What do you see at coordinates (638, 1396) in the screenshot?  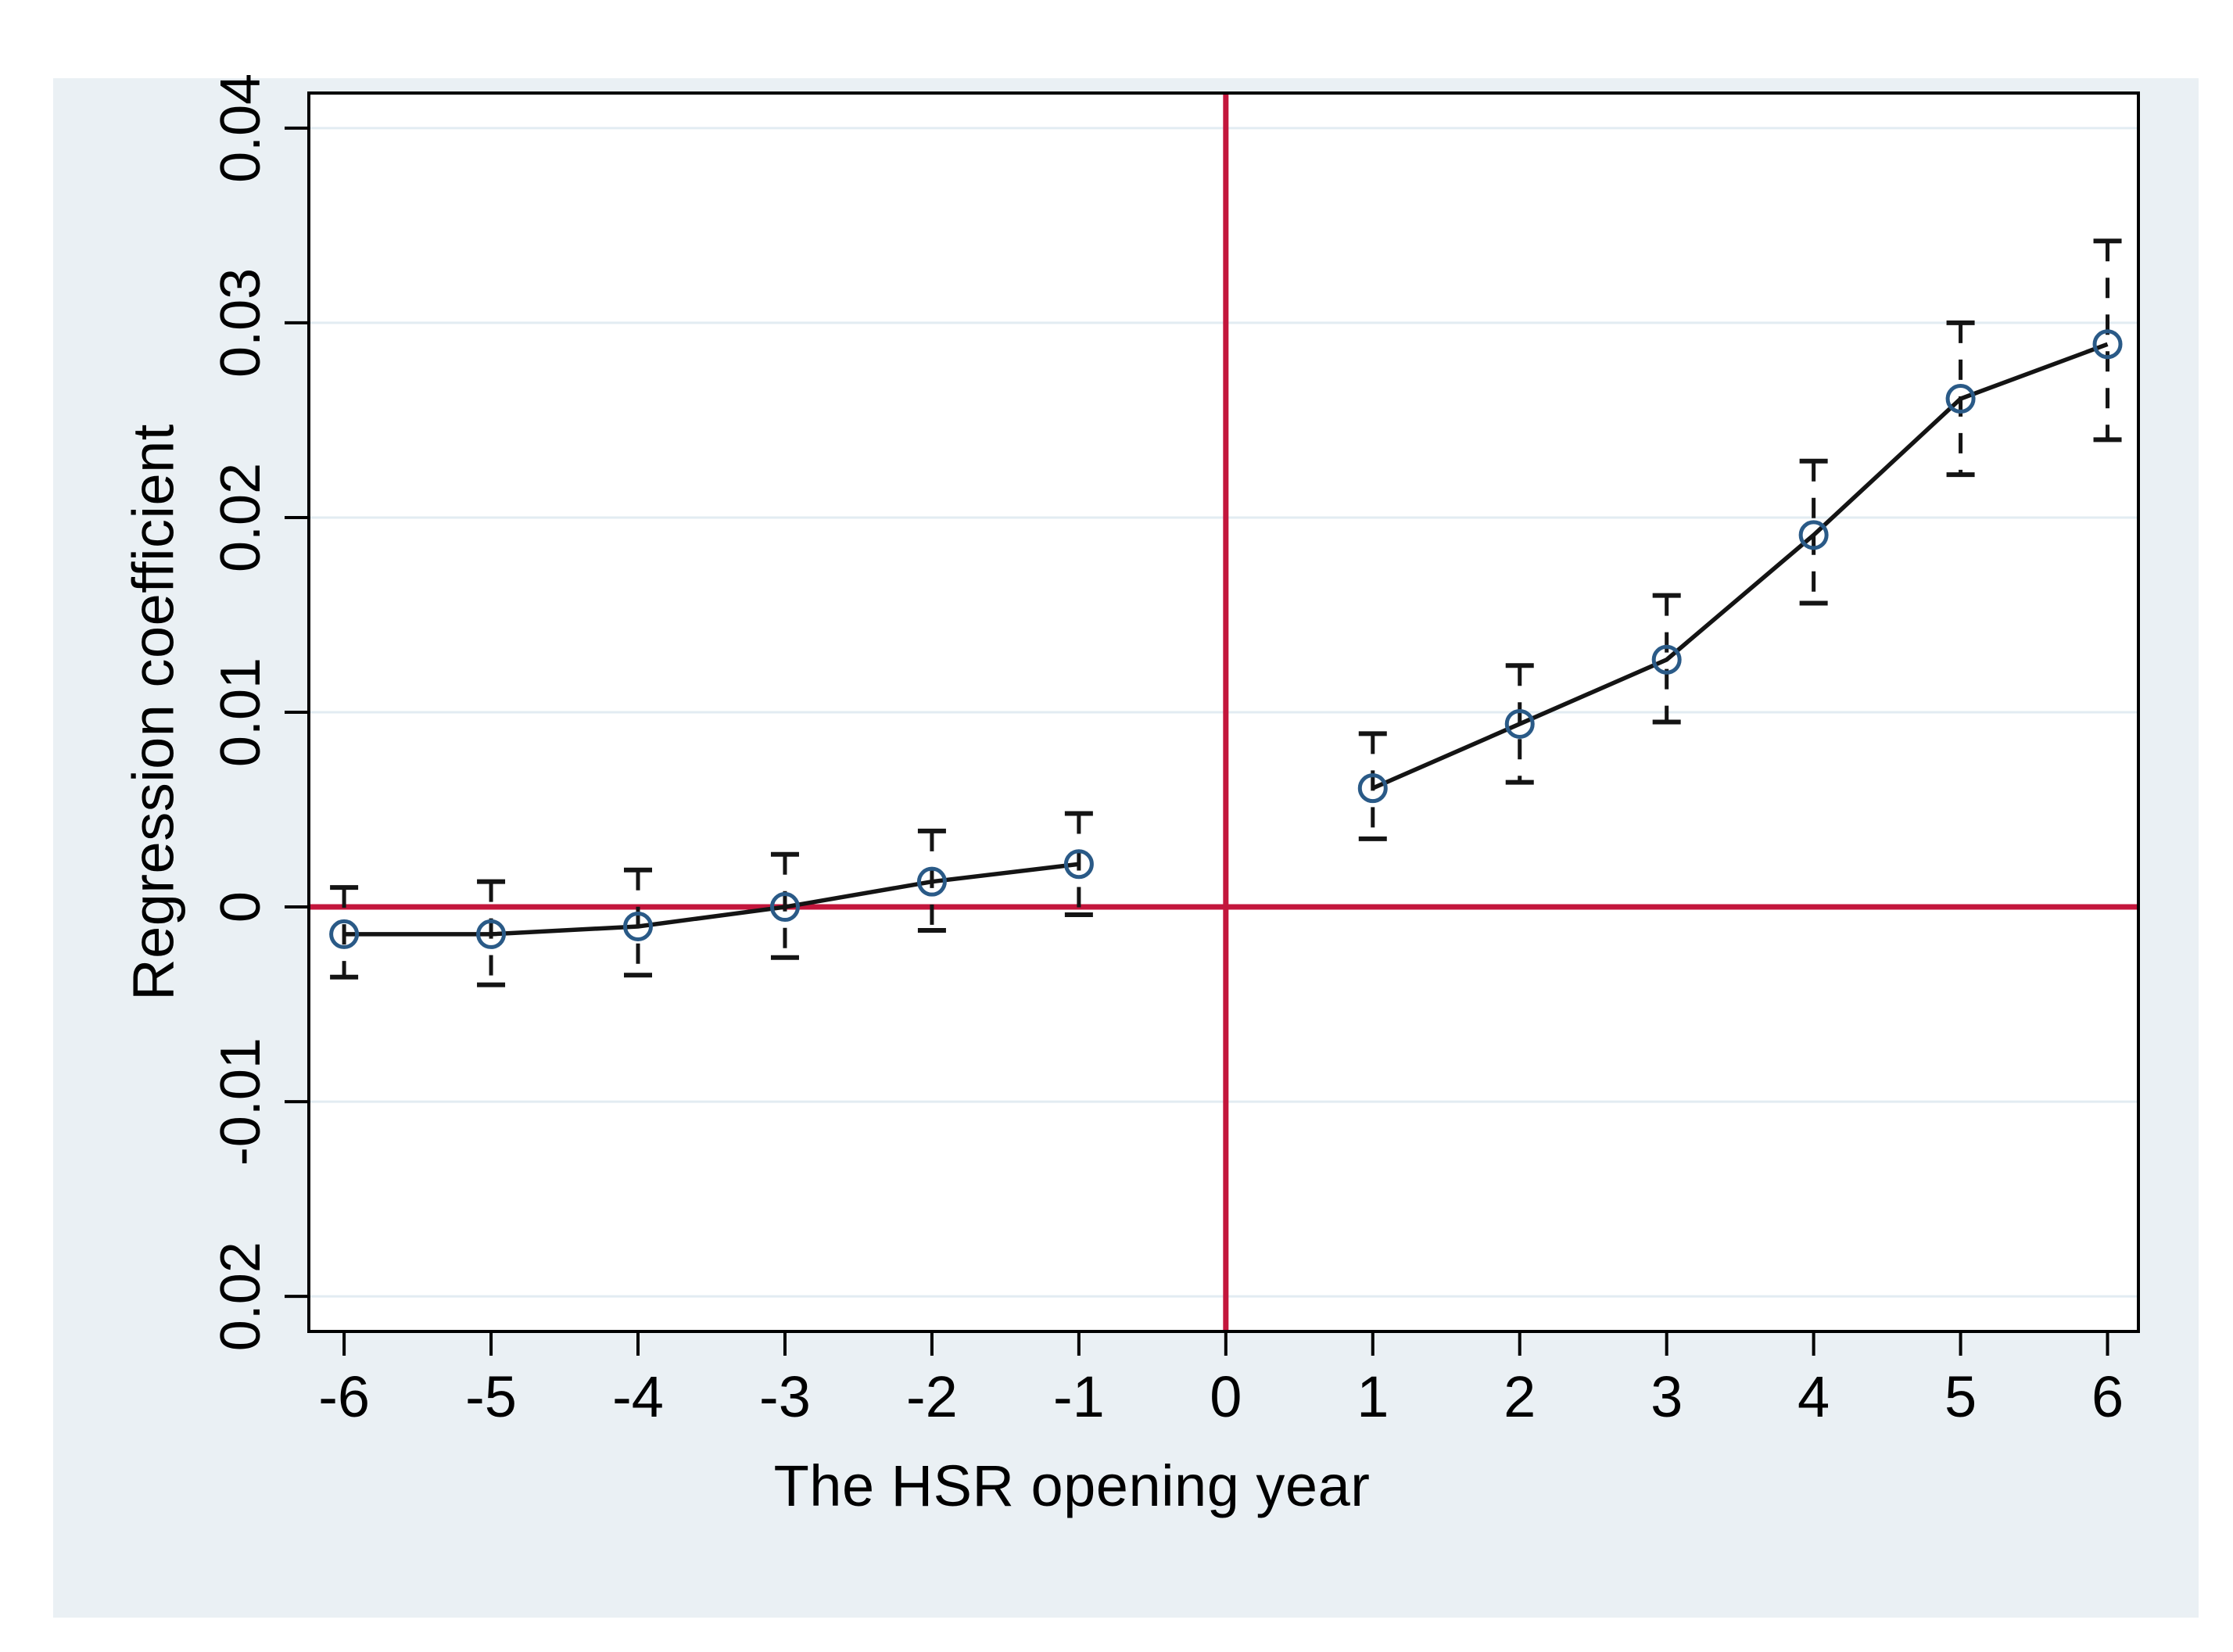 I see `x-tick-label: -4` at bounding box center [638, 1396].